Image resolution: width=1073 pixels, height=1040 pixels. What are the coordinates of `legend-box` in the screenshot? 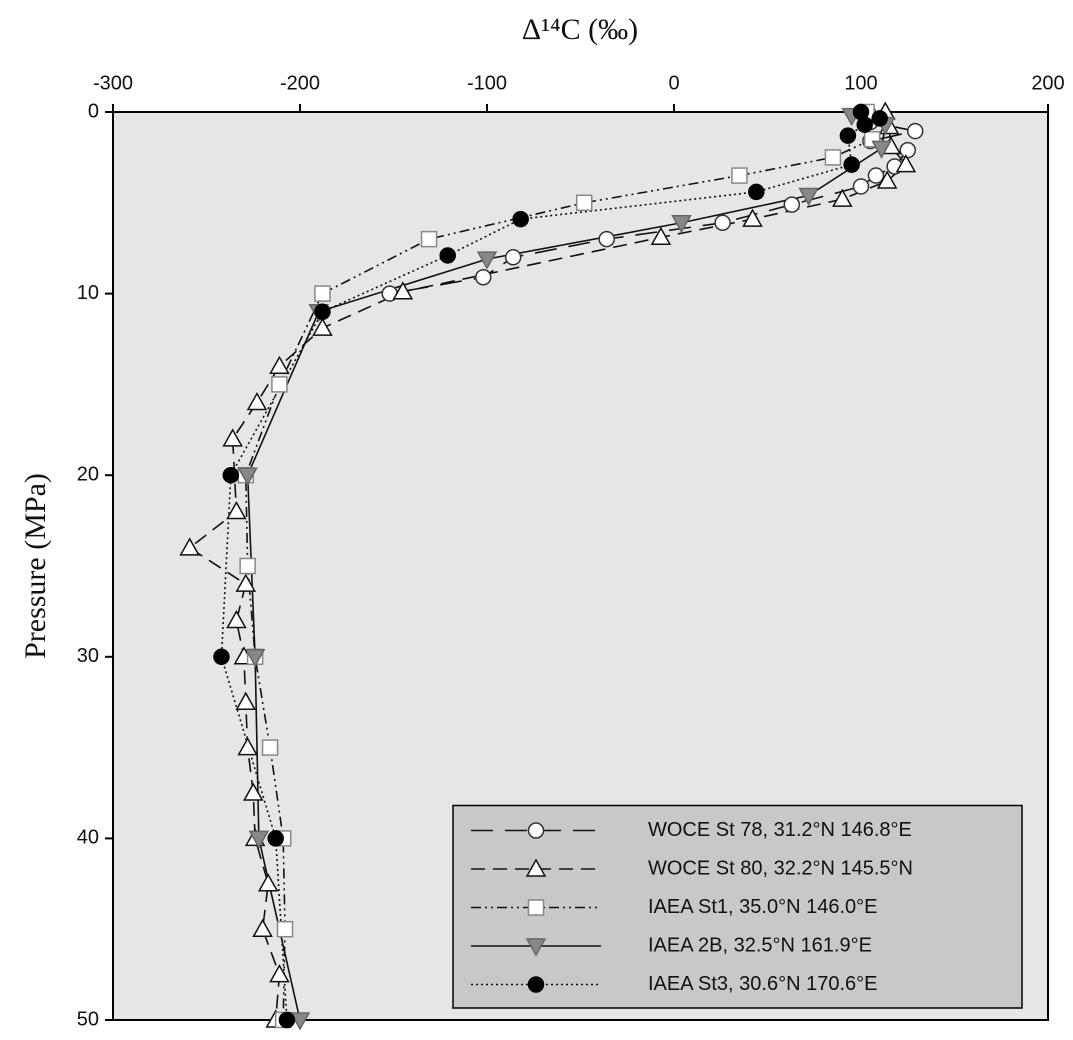 It's located at (737, 906).